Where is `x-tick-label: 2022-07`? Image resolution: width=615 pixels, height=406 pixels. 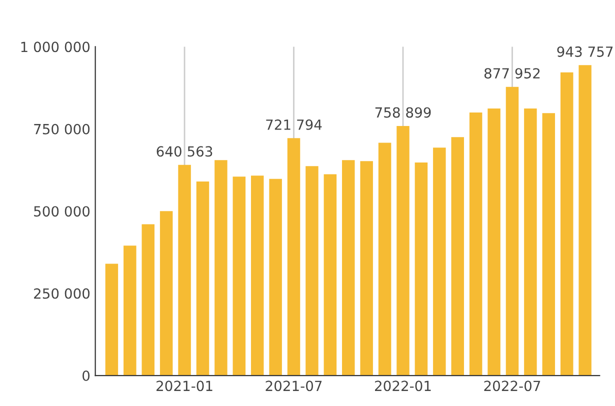
x-tick-label: 2022-07 is located at coordinates (512, 386).